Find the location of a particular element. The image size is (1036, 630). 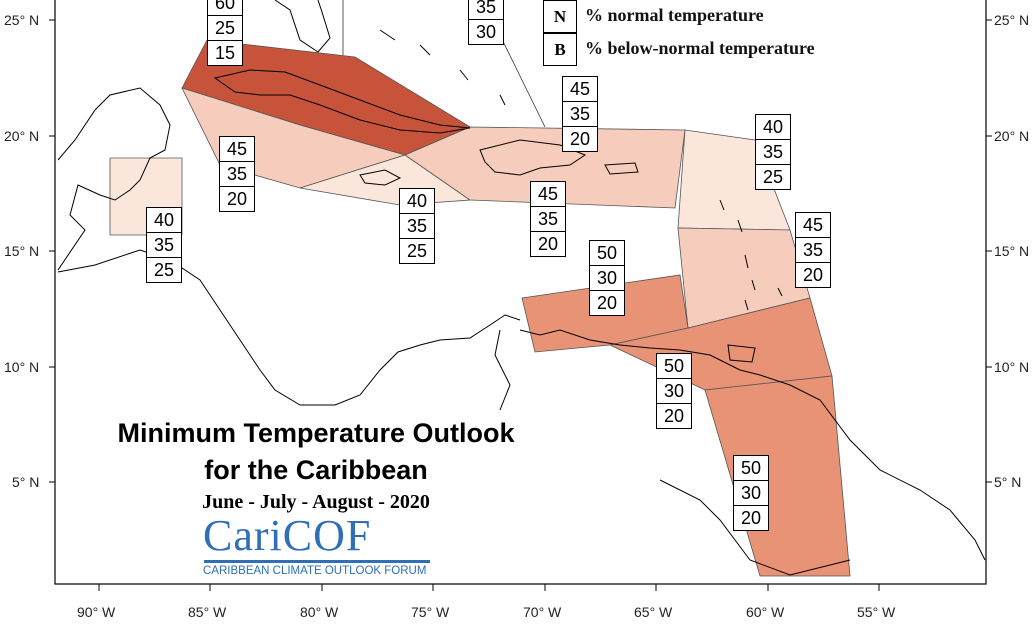

caricof-tagline: CARIBBEAN CLIMATE OUTLOOK FORUM is located at coordinates (315, 571).